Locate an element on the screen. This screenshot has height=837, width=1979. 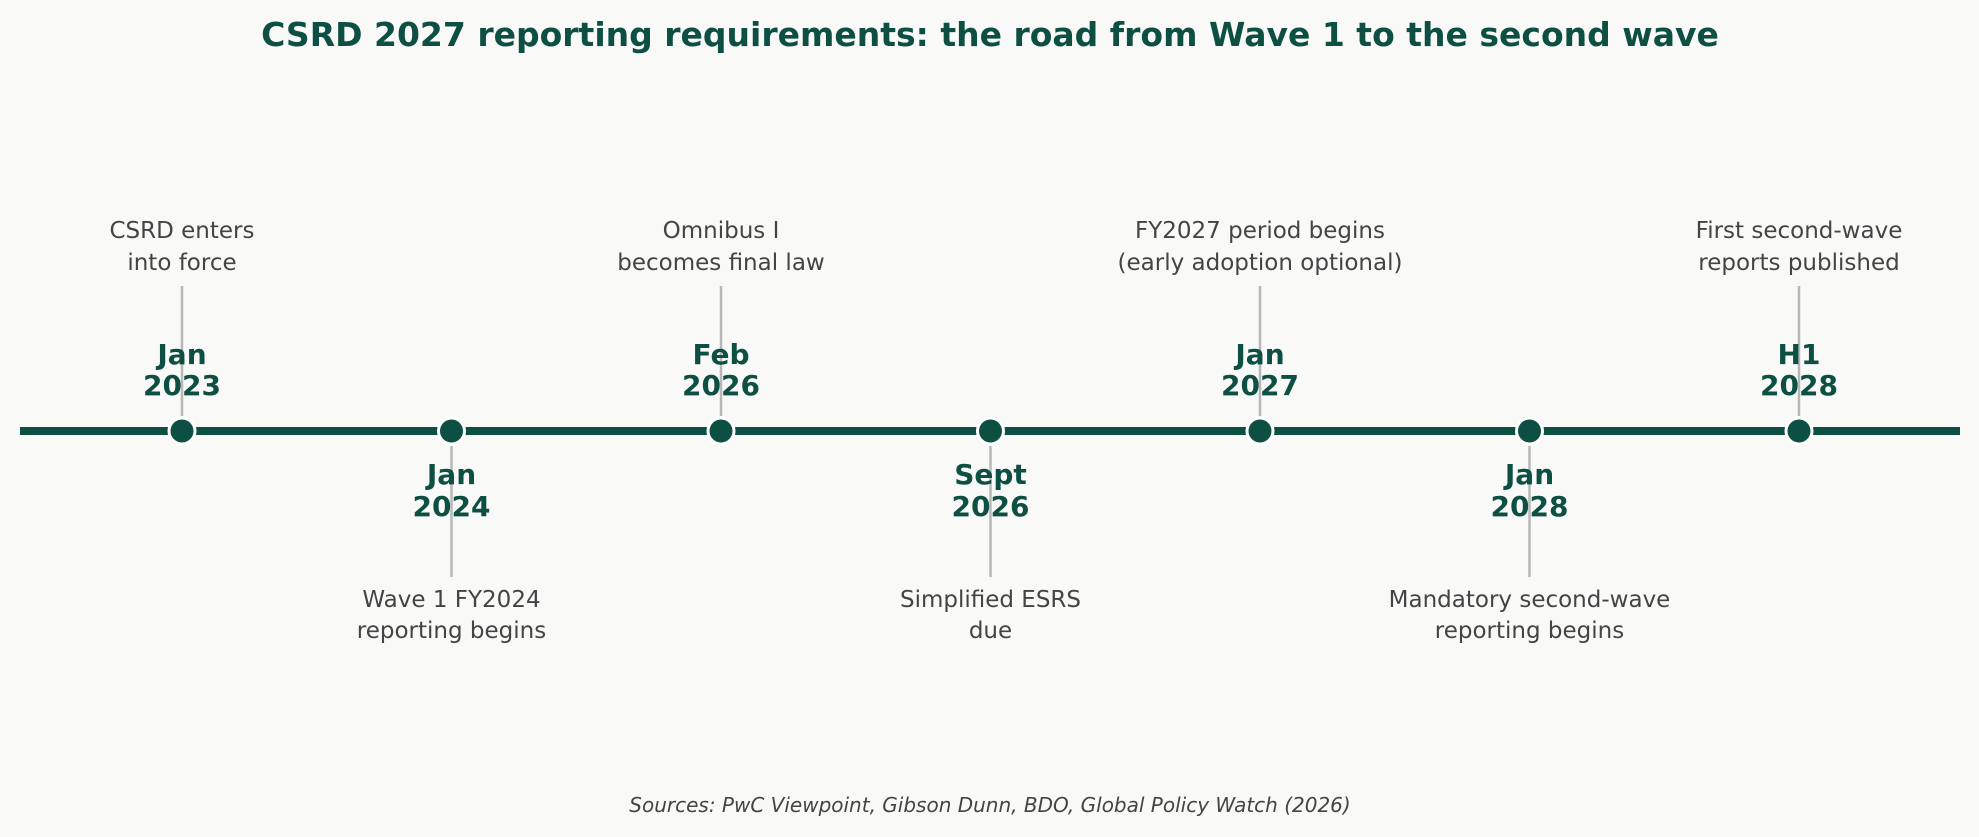
milestone-date: 2023 is located at coordinates (182, 385).